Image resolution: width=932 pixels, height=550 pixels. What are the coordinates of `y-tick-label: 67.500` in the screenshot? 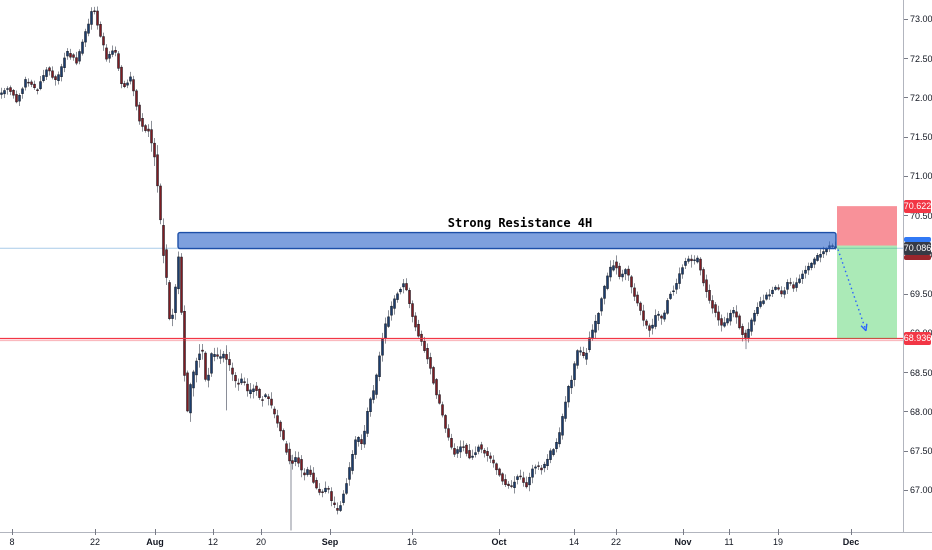 It's located at (921, 451).